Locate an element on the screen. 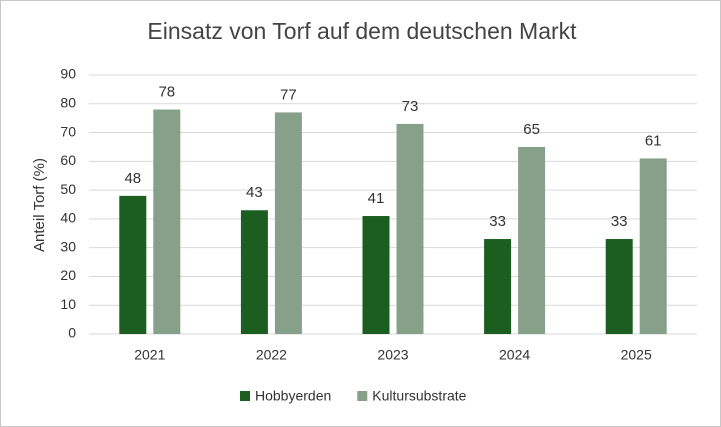  x-tick-label: 2024 is located at coordinates (514, 355).